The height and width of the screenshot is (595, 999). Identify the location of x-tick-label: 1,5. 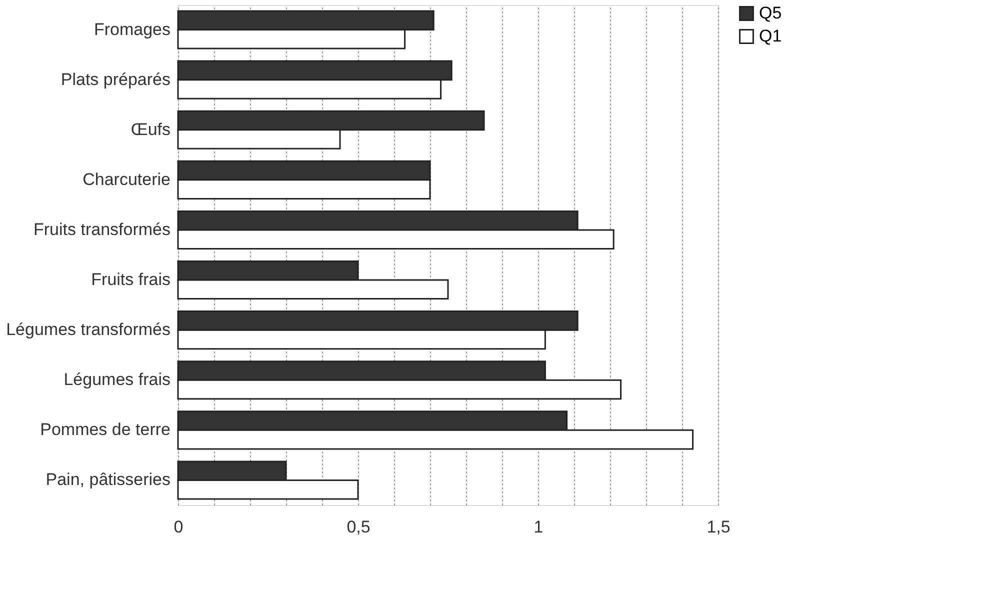
(718, 527).